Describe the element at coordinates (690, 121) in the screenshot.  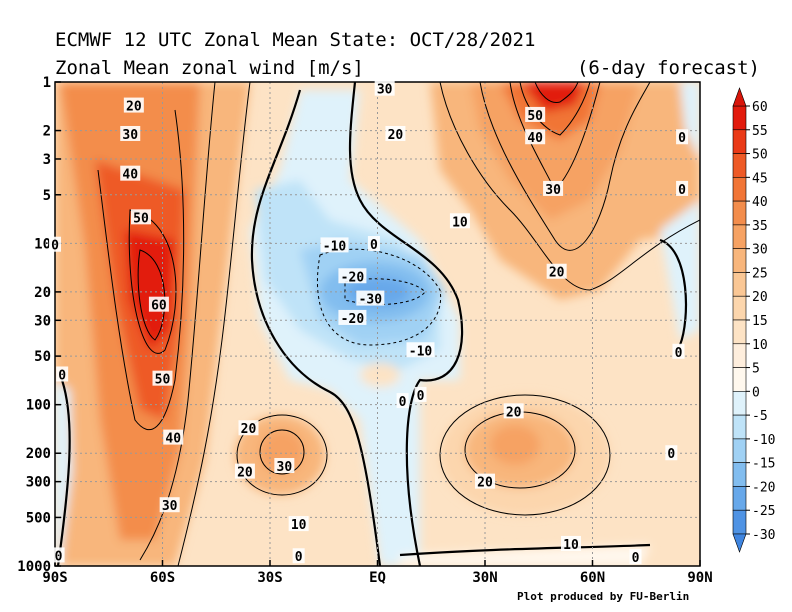
I see `field-north-polar-easterly-top` at that location.